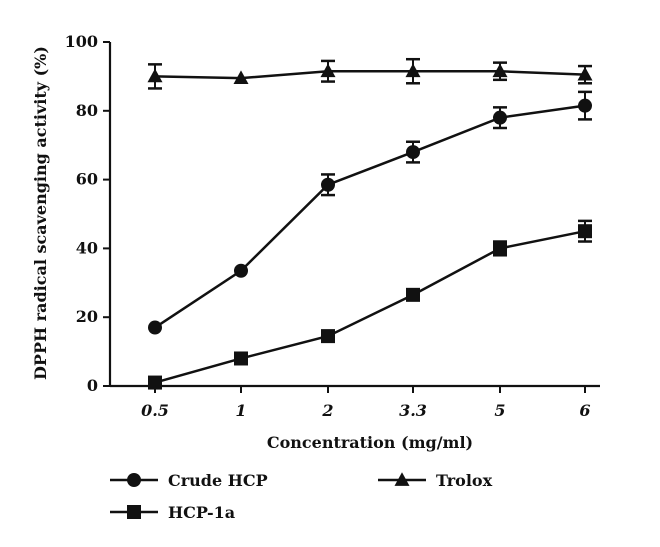 This screenshot has height=547, width=660. What do you see at coordinates (92, 385) in the screenshot?
I see `y-tick-label: 0` at bounding box center [92, 385].